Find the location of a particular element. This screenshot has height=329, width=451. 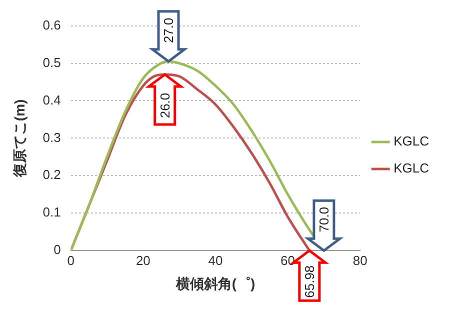

x-tick-label: 80 is located at coordinates (360, 260).